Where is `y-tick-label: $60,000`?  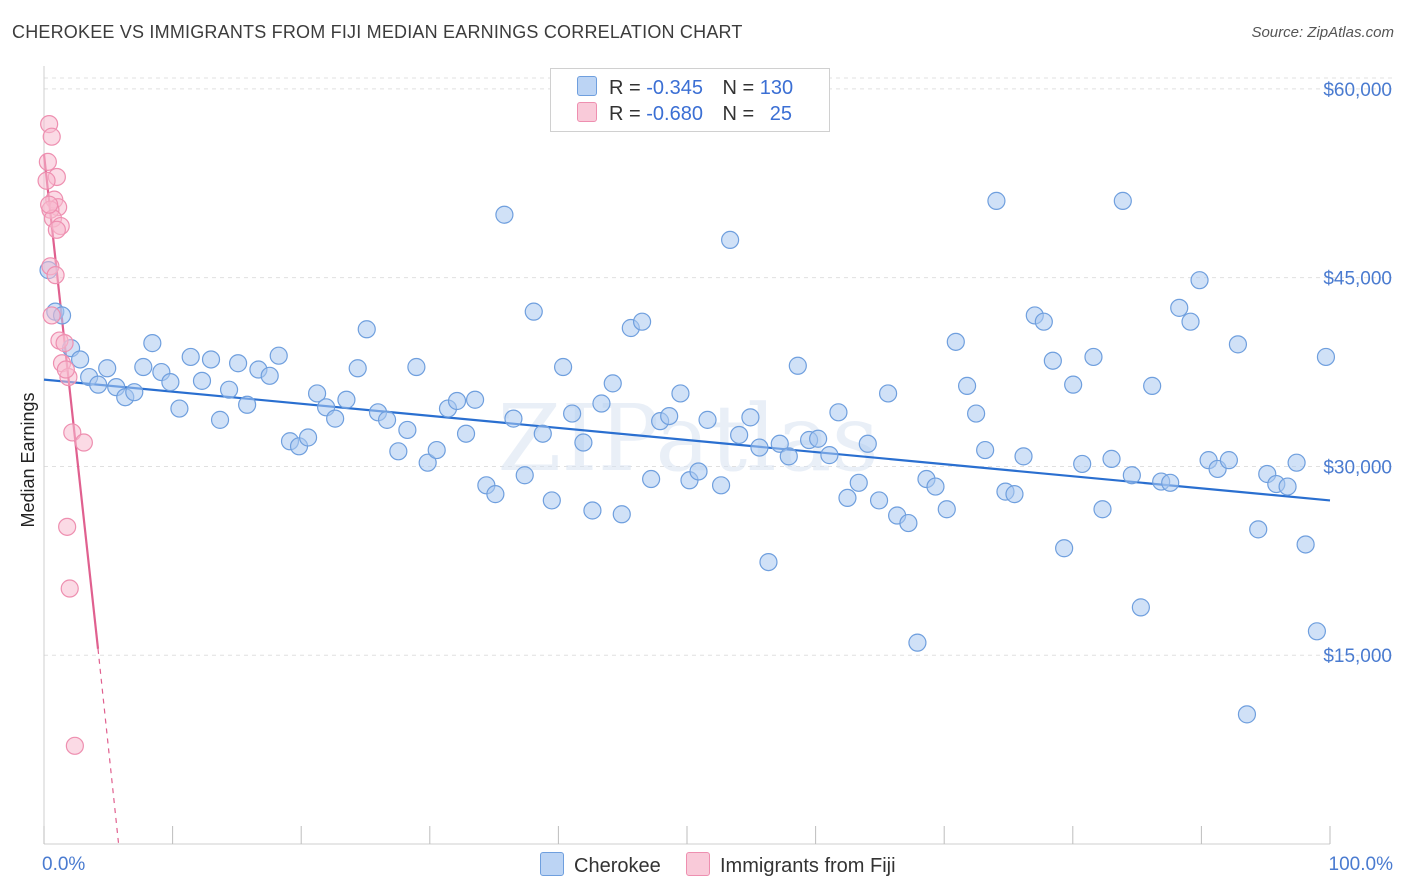 y-tick-label: $60,000 is located at coordinates (1357, 90).